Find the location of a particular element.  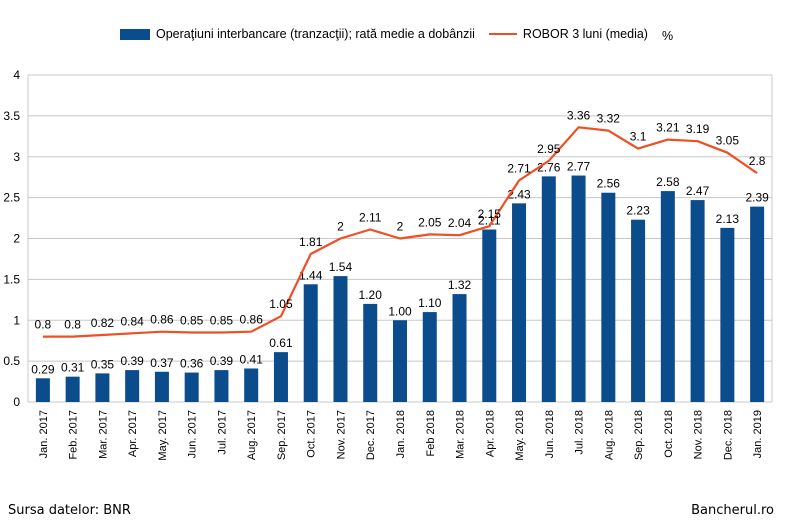

x-tick-label: Jan. 2018 is located at coordinates (401, 434).